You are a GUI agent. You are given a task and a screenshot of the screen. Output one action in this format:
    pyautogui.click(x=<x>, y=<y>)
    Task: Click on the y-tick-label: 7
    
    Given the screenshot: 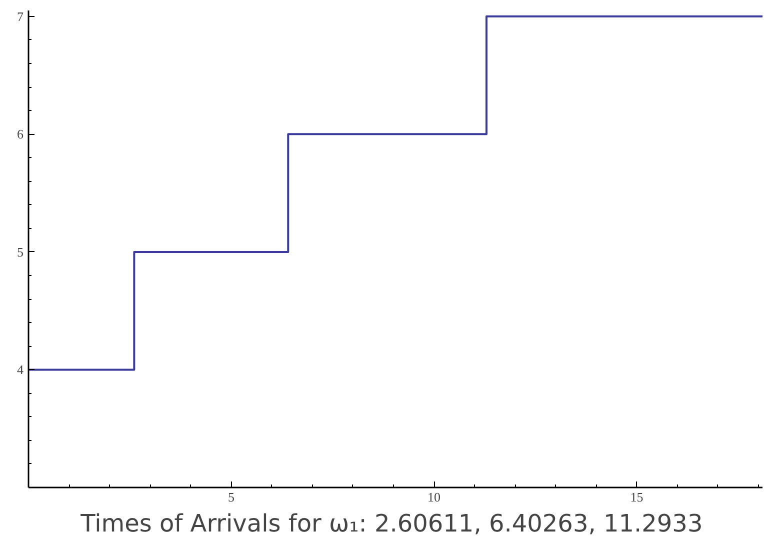 What is the action you would take?
    pyautogui.click(x=20, y=16)
    